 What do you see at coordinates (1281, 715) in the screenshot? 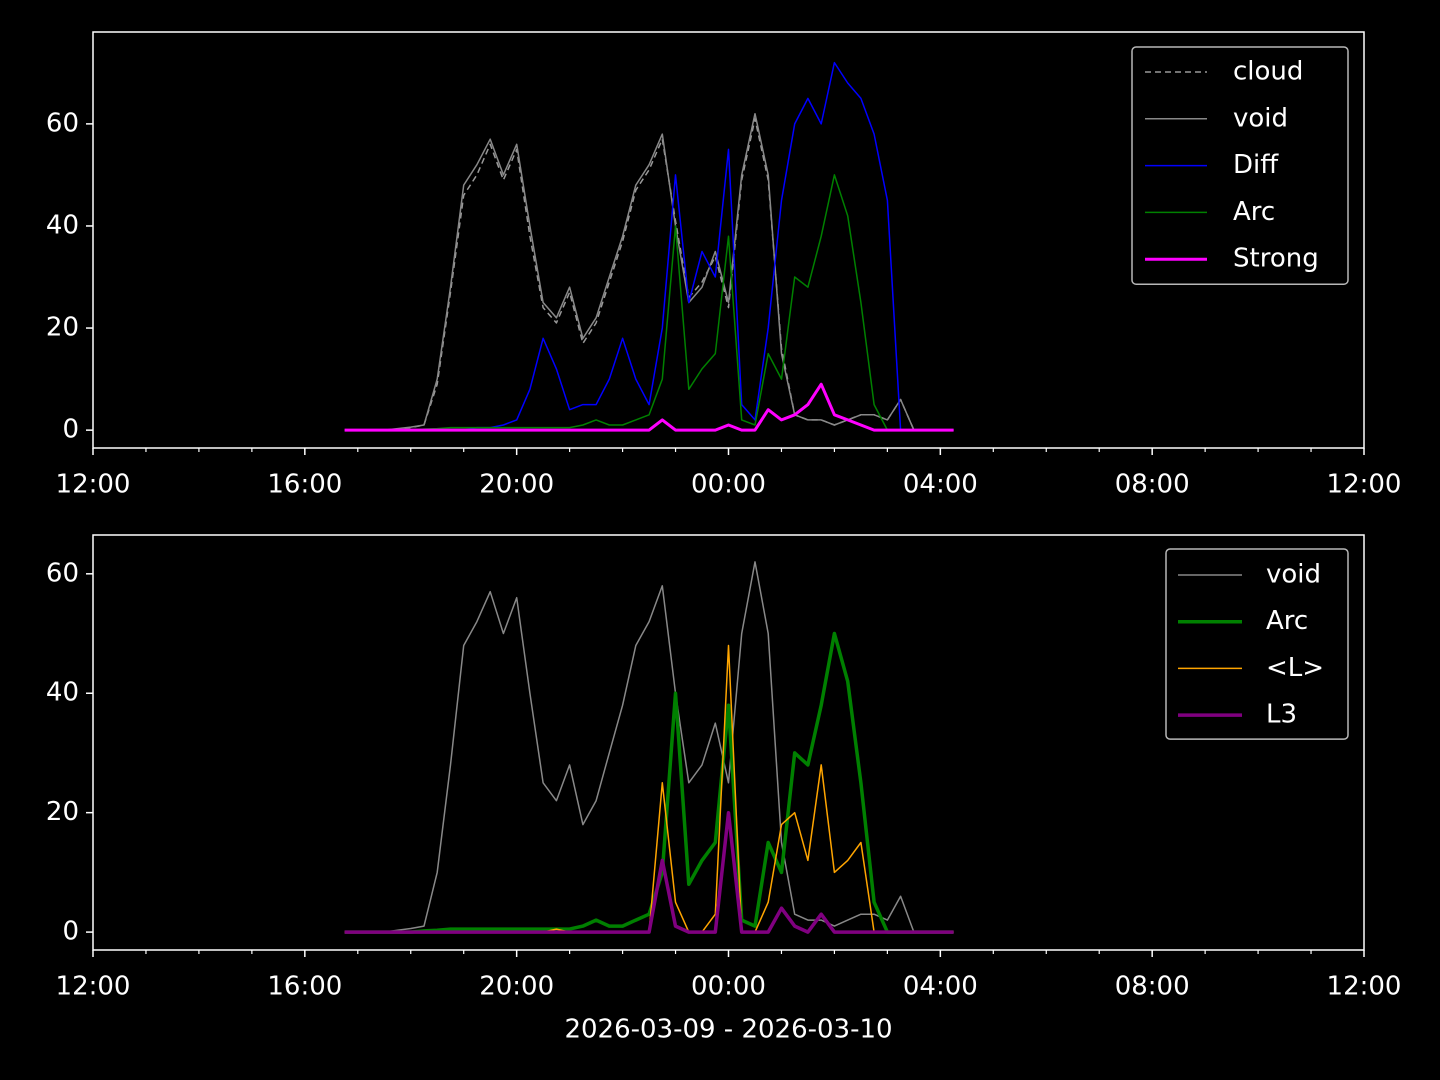
I see `legend-label: L3` at bounding box center [1281, 715].